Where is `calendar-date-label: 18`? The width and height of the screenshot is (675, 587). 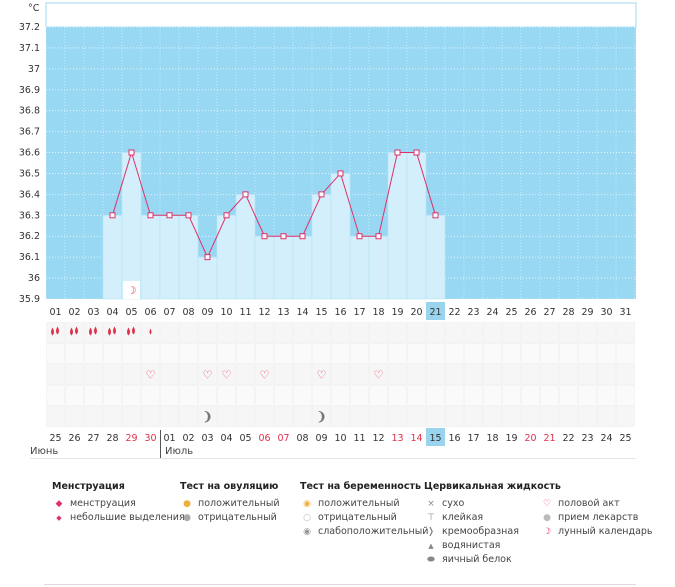
calendar-date-label: 18 is located at coordinates (492, 438).